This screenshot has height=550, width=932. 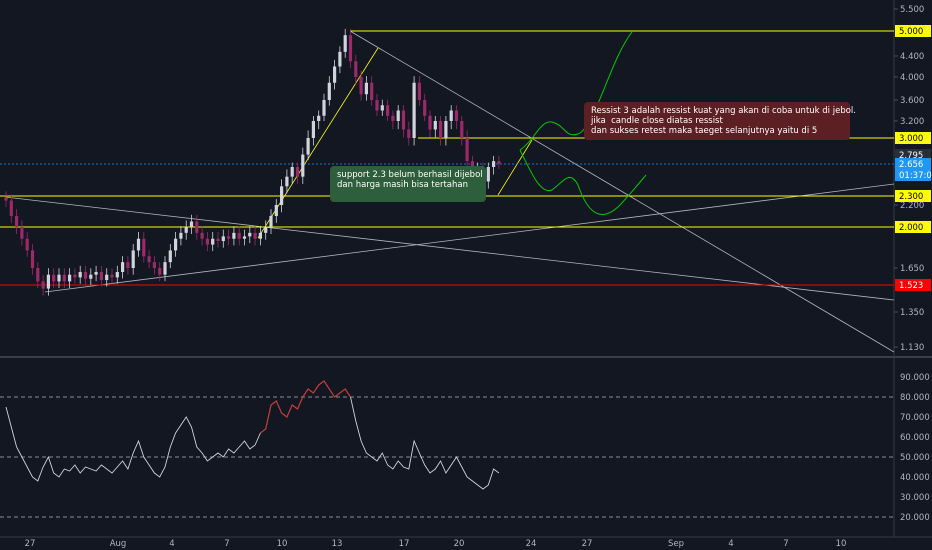 What do you see at coordinates (912, 348) in the screenshot?
I see `y-tick-label: 1.130` at bounding box center [912, 348].